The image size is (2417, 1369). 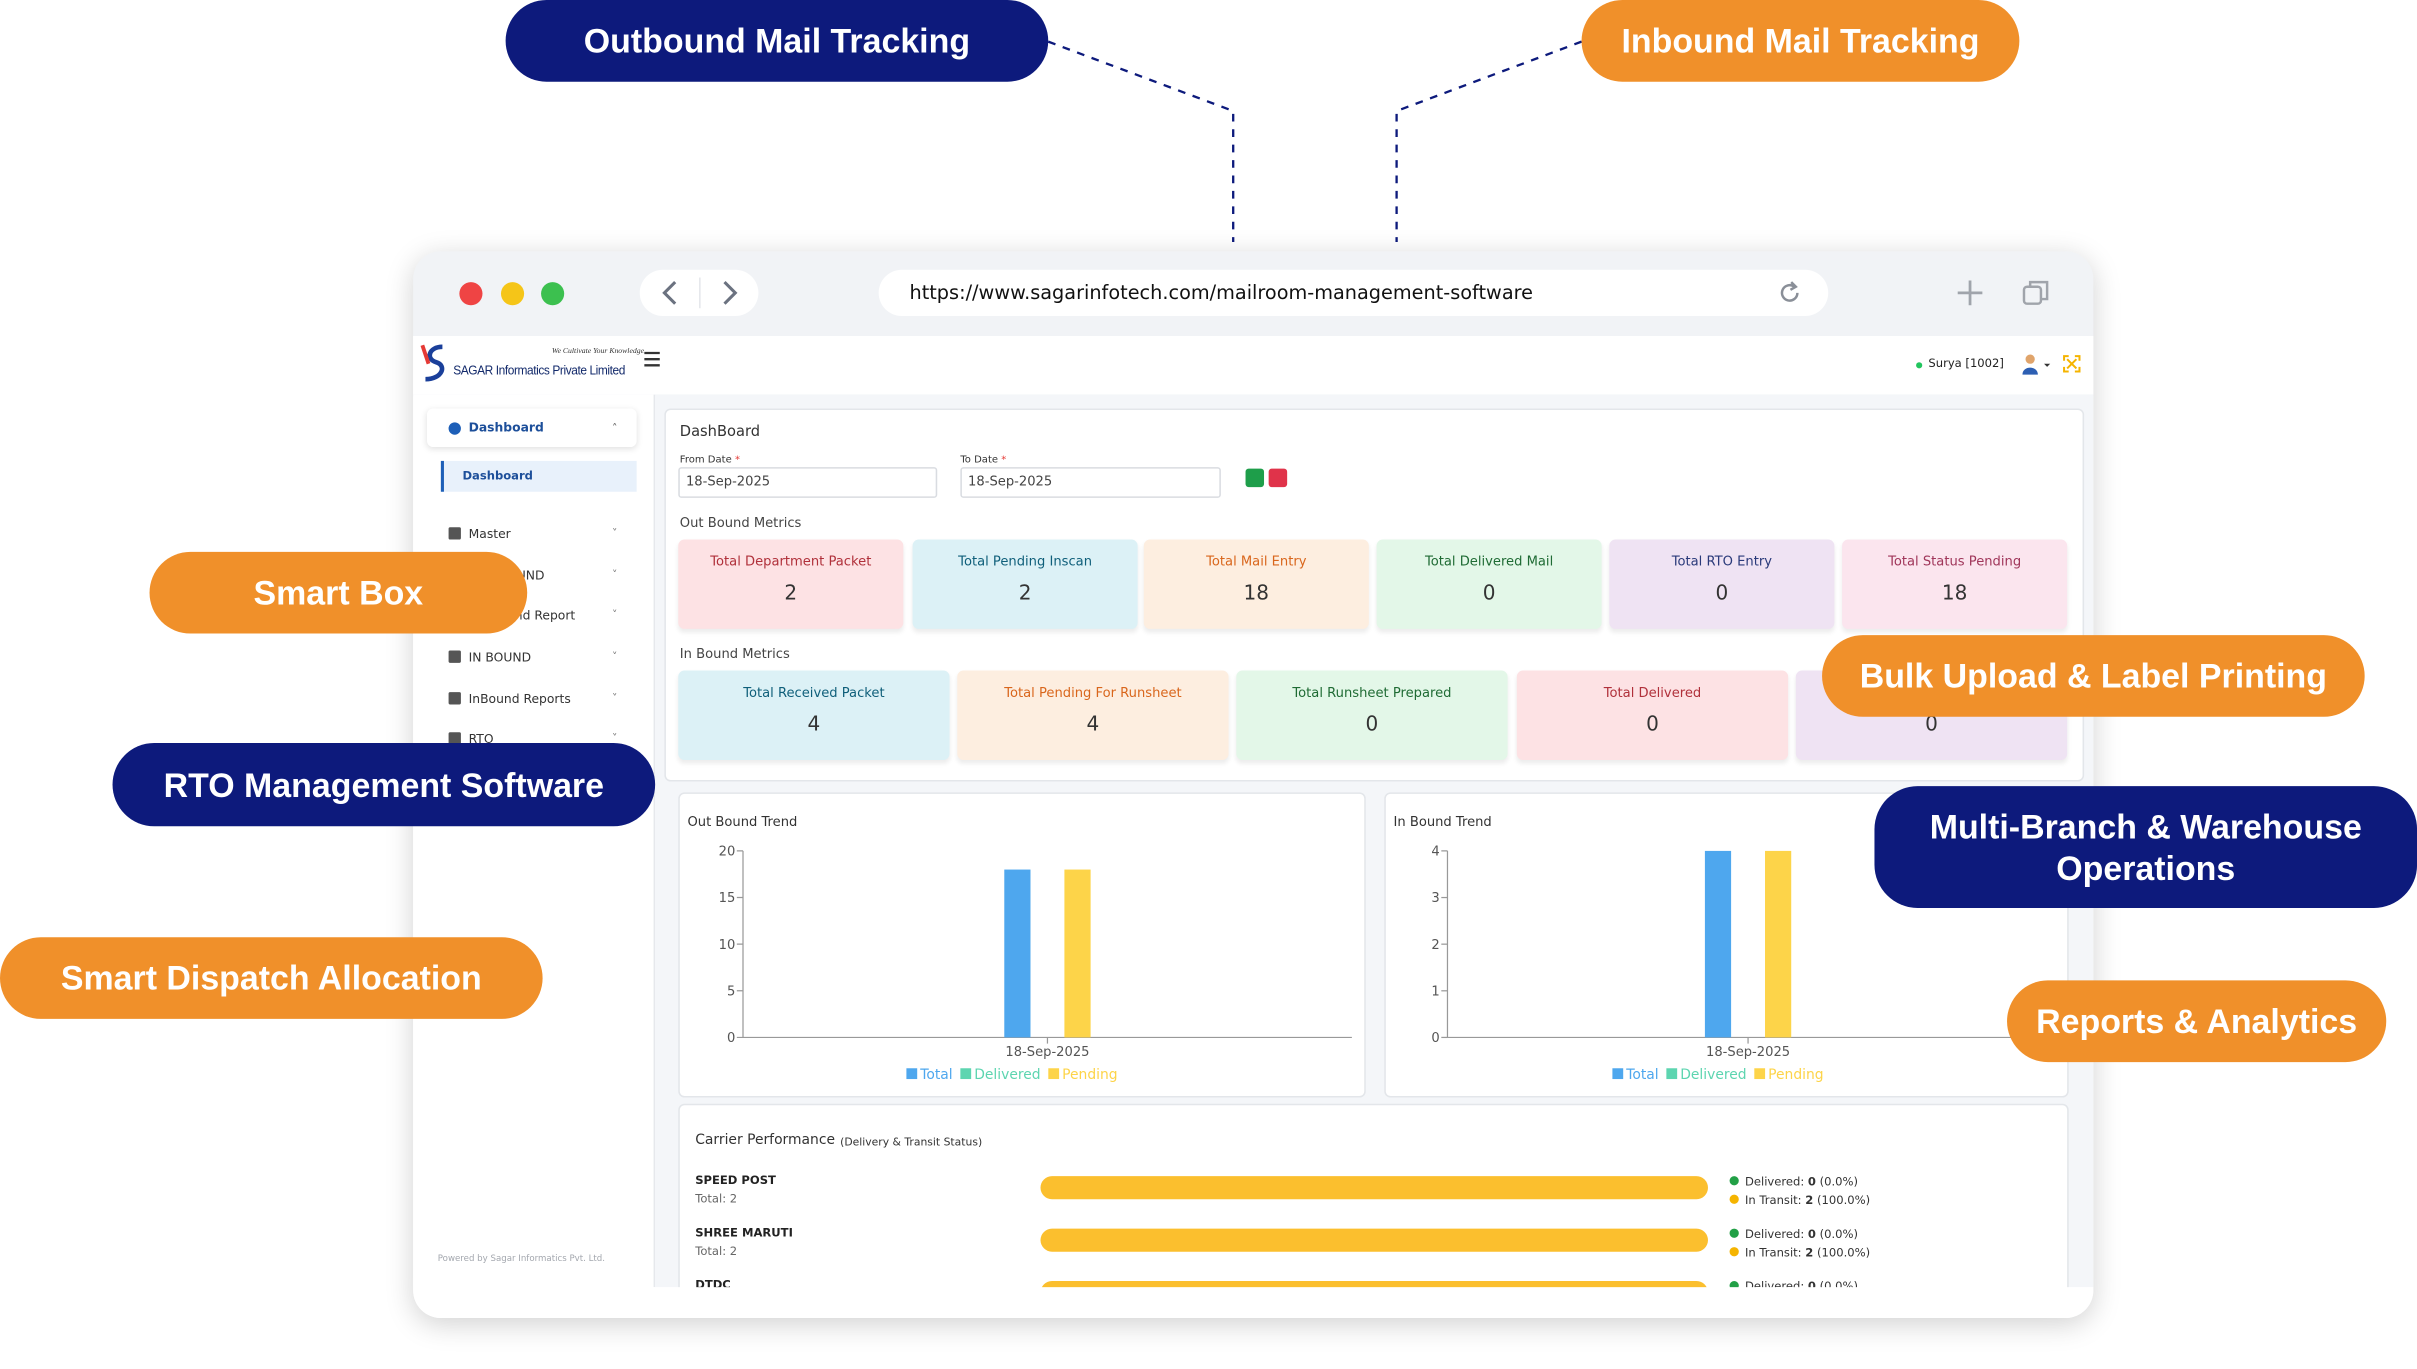 I want to click on menu-item: RTO ˅, so click(x=532, y=738).